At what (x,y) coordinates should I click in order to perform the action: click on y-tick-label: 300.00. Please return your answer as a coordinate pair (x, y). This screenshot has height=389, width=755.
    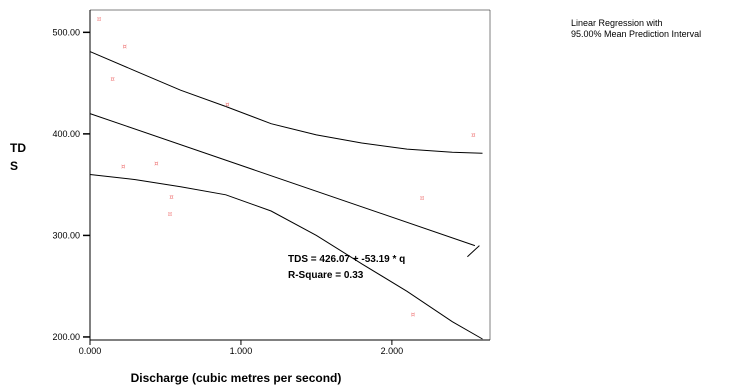
    Looking at the image, I should click on (66, 235).